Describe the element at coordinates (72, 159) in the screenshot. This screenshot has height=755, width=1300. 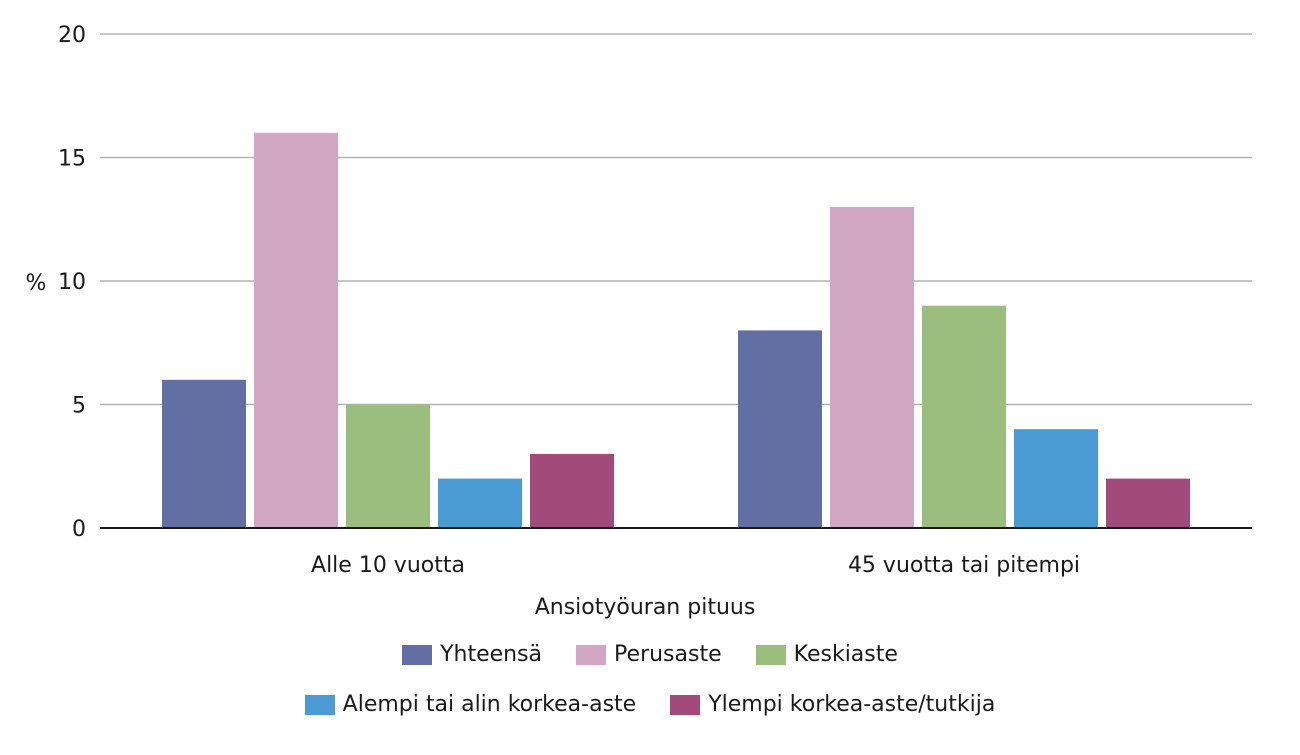
I see `y-tick-label: 15` at that location.